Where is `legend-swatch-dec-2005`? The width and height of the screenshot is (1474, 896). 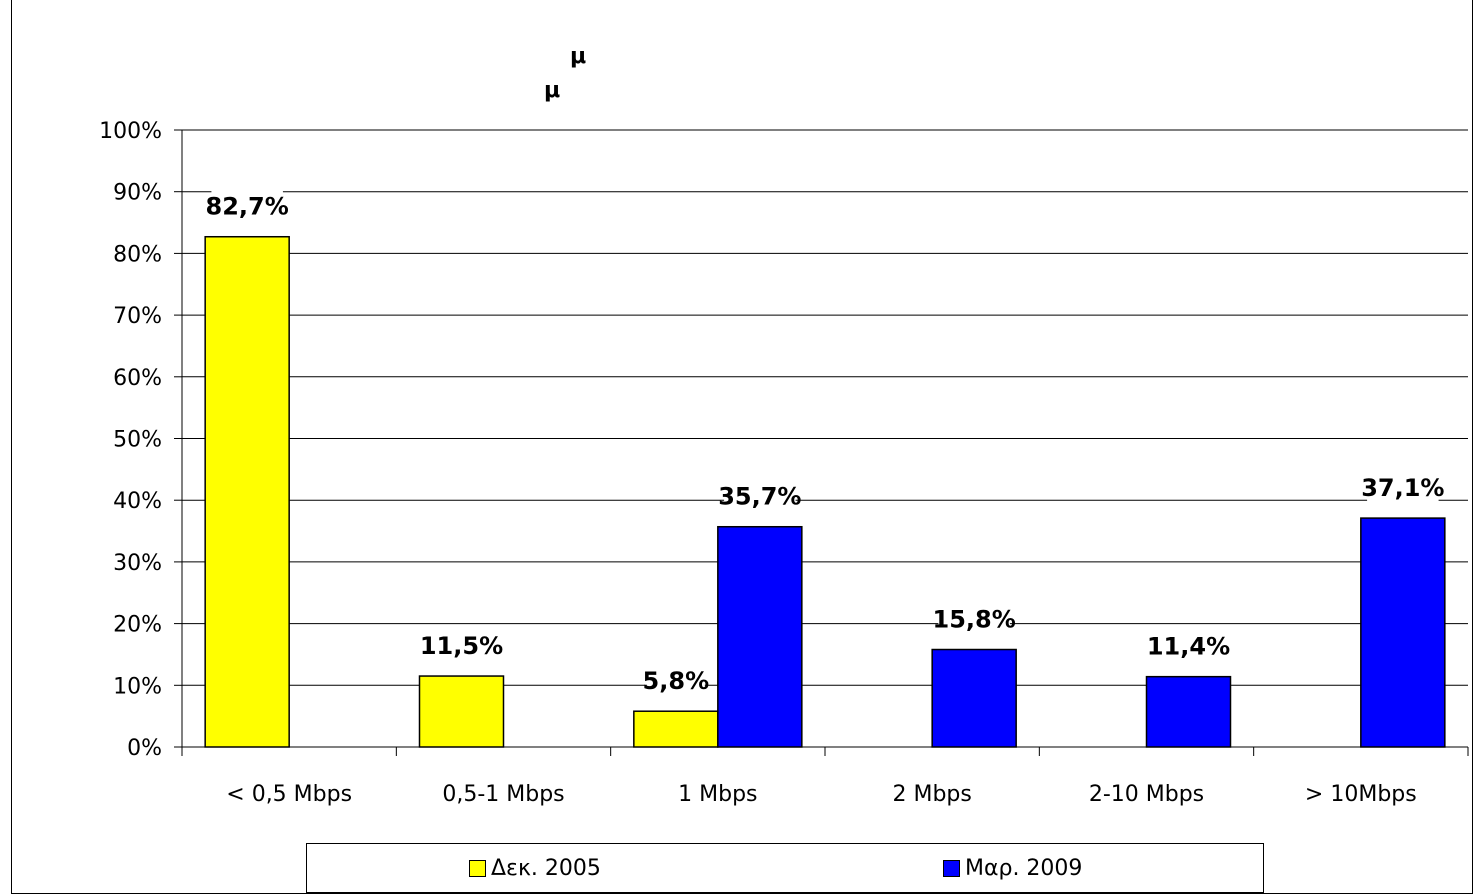 legend-swatch-dec-2005 is located at coordinates (477, 868).